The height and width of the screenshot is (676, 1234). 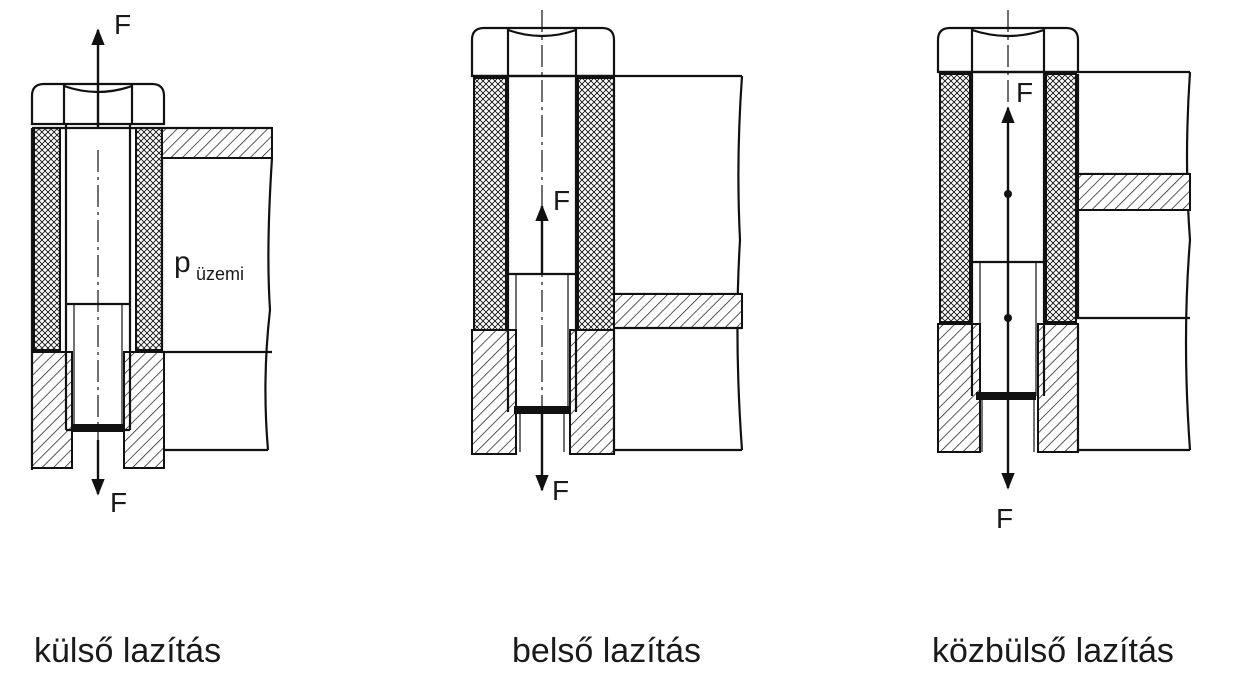 I want to click on caption-external-loosening: külső lazítás, so click(x=127, y=651).